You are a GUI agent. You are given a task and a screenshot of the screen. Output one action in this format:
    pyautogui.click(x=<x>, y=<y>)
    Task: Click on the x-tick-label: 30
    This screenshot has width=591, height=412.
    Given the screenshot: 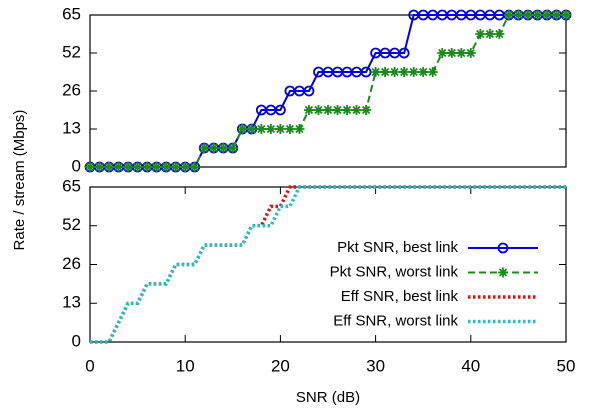 What is the action you would take?
    pyautogui.click(x=375, y=365)
    